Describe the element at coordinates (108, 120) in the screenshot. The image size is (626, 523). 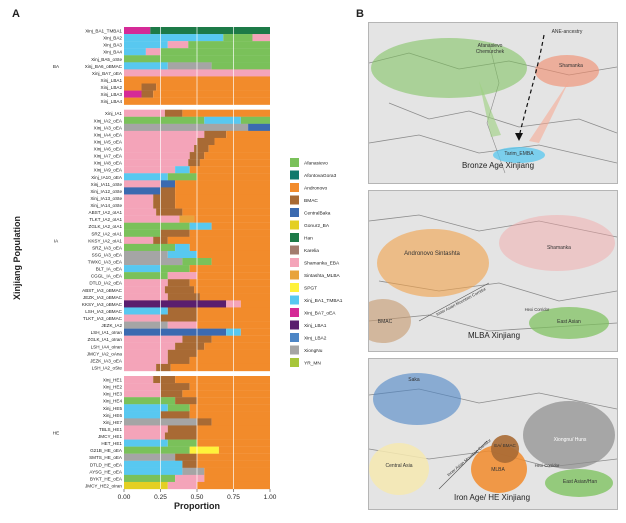
I see `sample-label: Xinj_IA2_oEA` at that location.